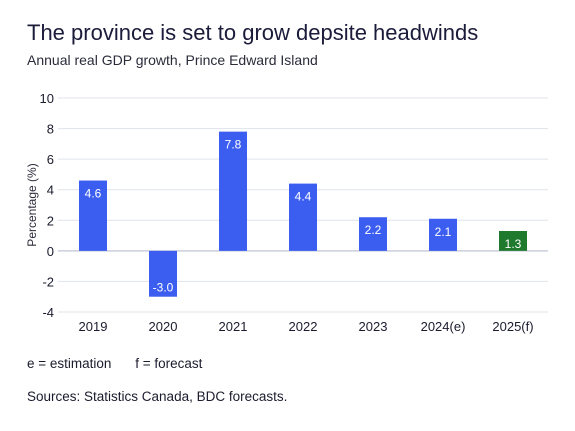 This screenshot has width=575, height=431. I want to click on x-tick-label: 2025(f), so click(512, 326).